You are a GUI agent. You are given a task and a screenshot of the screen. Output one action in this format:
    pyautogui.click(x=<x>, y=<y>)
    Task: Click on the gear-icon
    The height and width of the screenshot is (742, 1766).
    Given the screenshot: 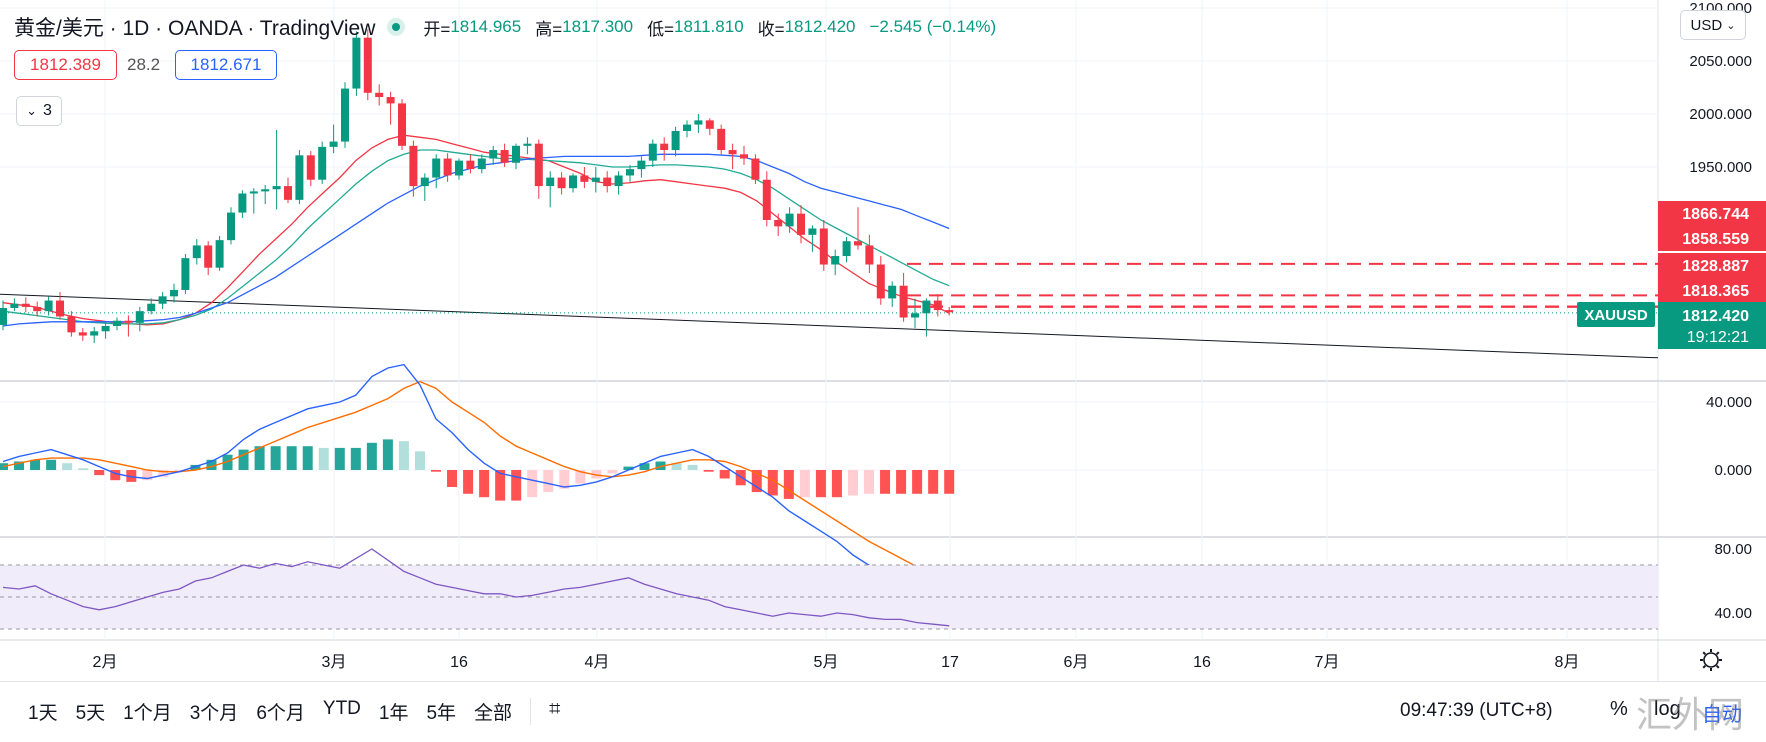 What is the action you would take?
    pyautogui.click(x=1711, y=660)
    